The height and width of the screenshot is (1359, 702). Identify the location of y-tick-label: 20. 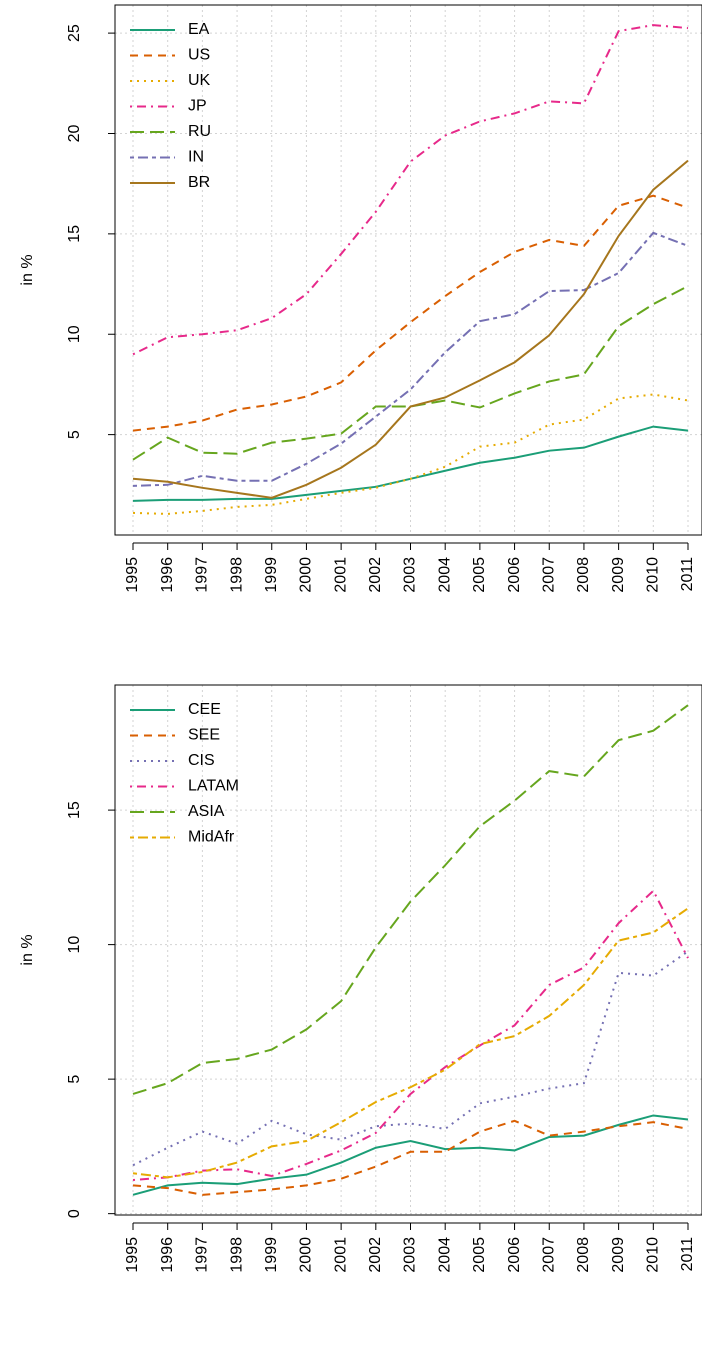
(74, 133).